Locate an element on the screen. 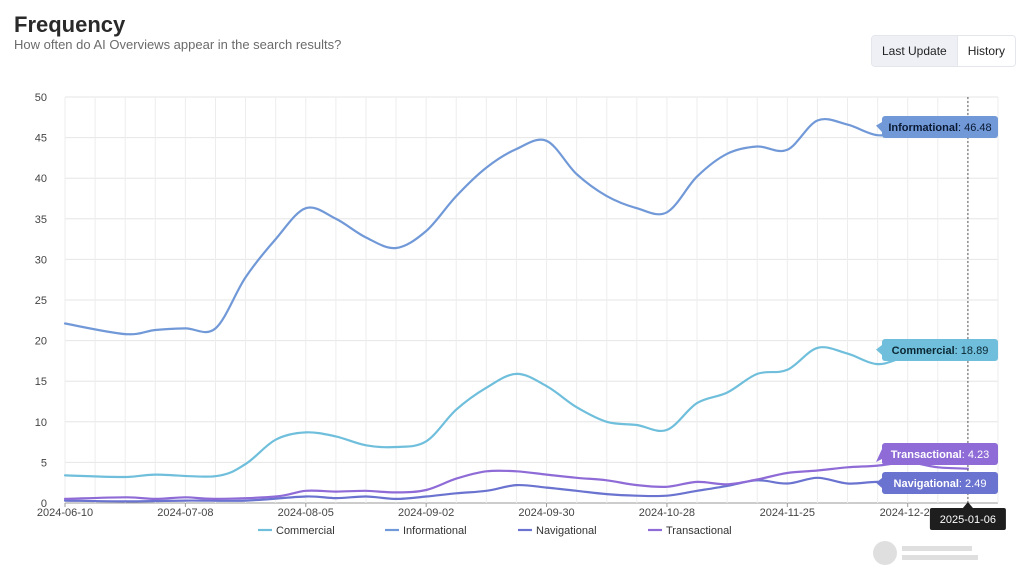 This screenshot has width=1024, height=578. legend-label: Navigational is located at coordinates (566, 531).